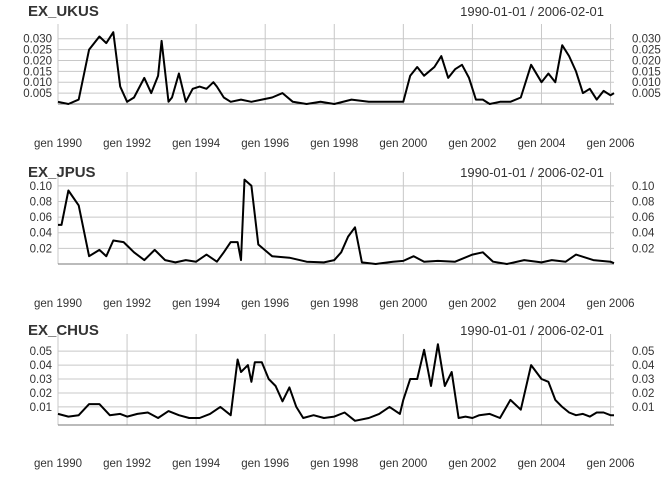 This screenshot has height=480, width=672. What do you see at coordinates (643, 218) in the screenshot?
I see `y-tick-label-right: 0.06` at bounding box center [643, 218].